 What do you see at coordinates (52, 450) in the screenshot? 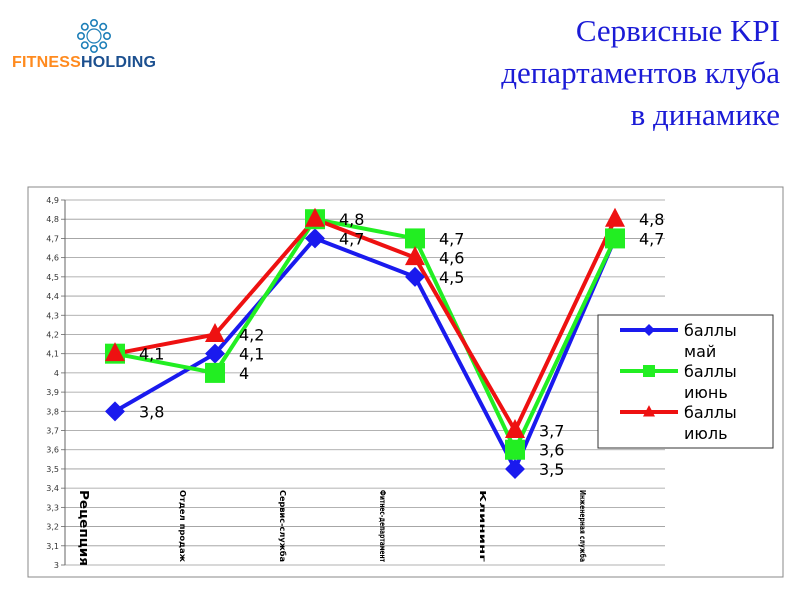
I see `y-tick-label: 3,6` at bounding box center [52, 450].